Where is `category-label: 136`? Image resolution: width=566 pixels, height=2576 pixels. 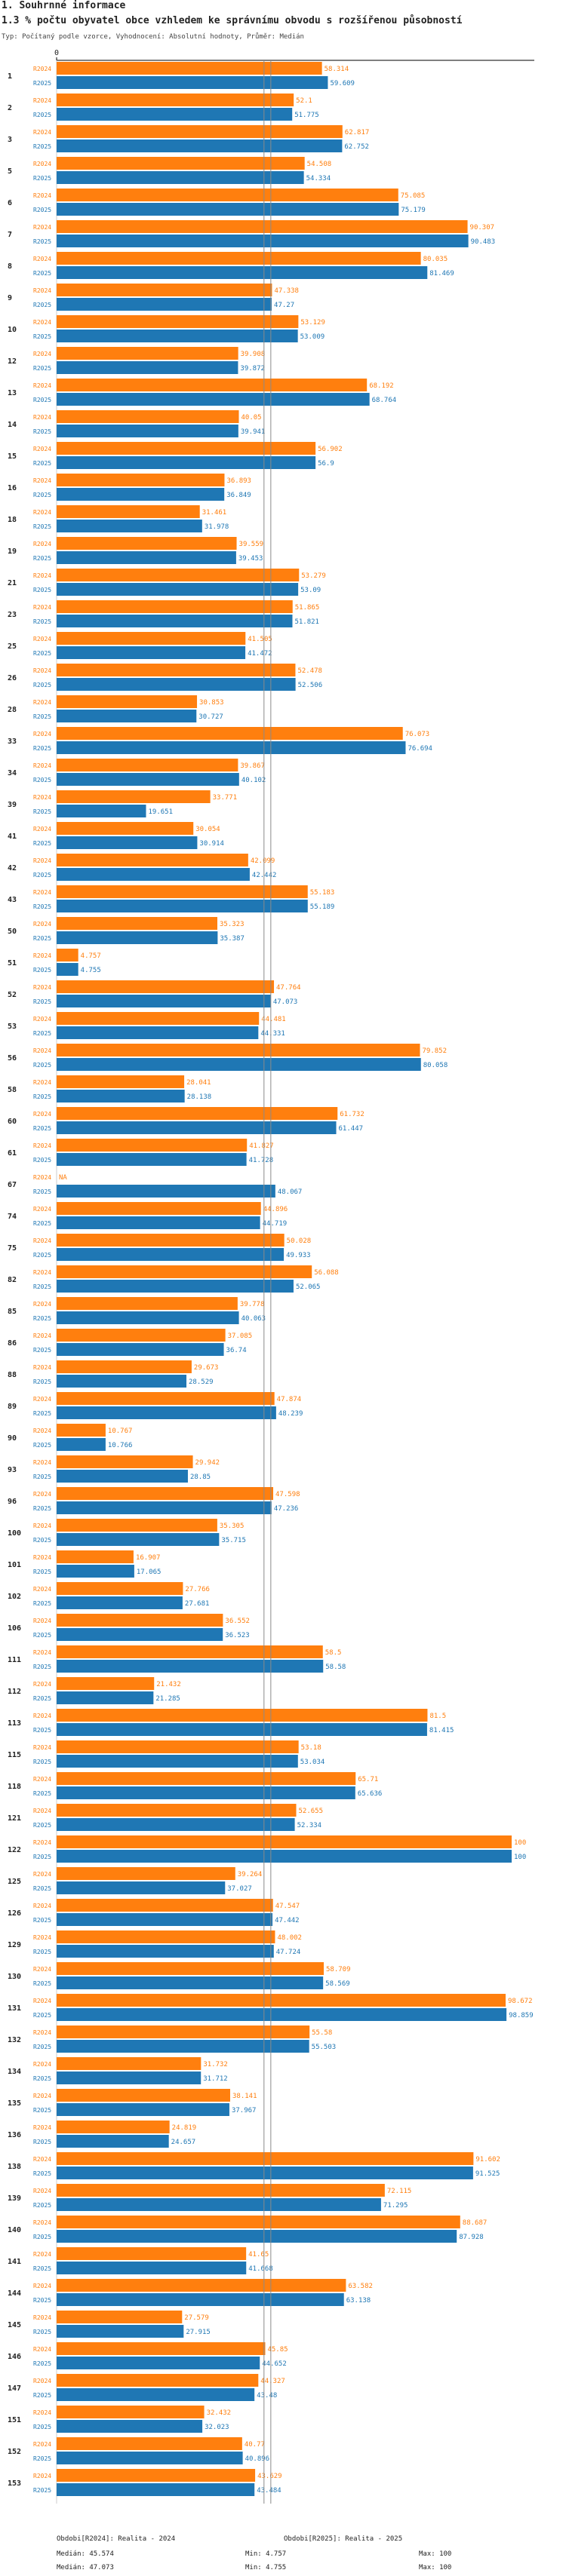 category-label: 136 is located at coordinates (15, 2135).